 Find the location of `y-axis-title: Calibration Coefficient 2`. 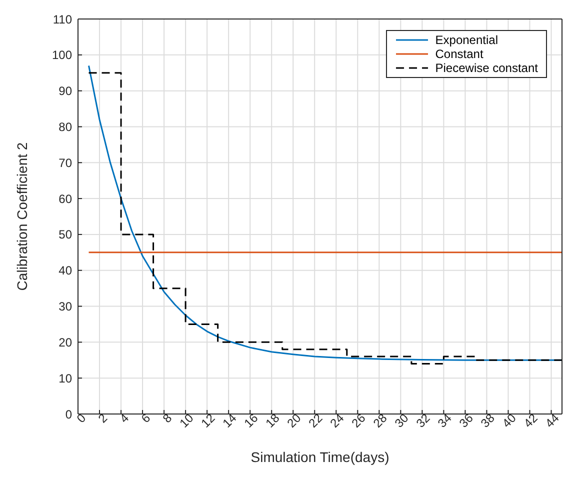

y-axis-title: Calibration Coefficient 2 is located at coordinates (22, 216).